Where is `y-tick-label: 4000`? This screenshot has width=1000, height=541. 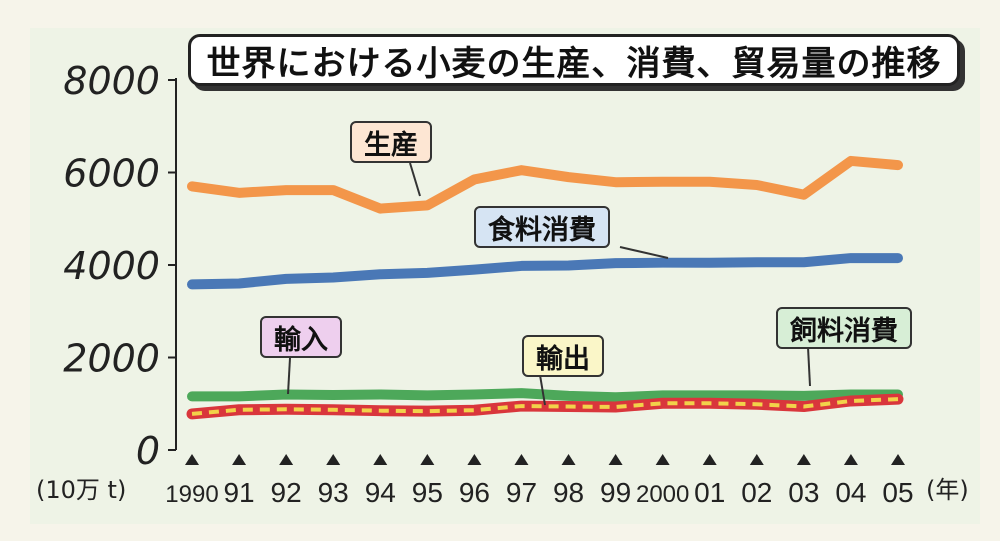 y-tick-label: 4000 is located at coordinates (111, 266).